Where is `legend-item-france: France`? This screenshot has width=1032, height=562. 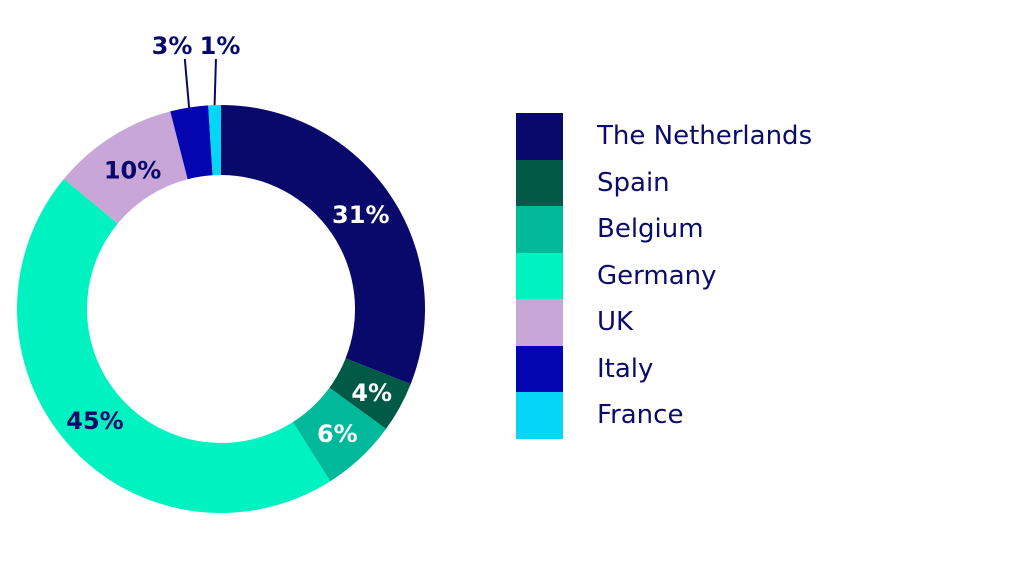 legend-item-france: France is located at coordinates (664, 415).